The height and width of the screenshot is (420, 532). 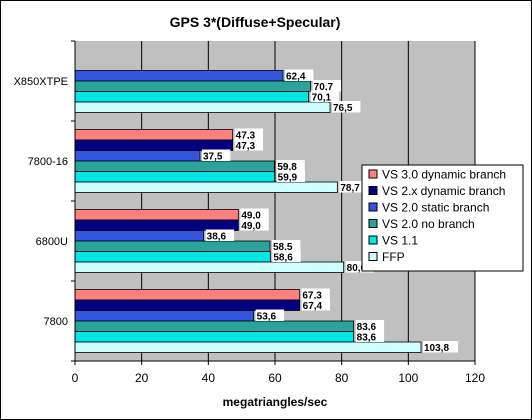 What do you see at coordinates (217, 237) in the screenshot?
I see `data-label: 38,6` at bounding box center [217, 237].